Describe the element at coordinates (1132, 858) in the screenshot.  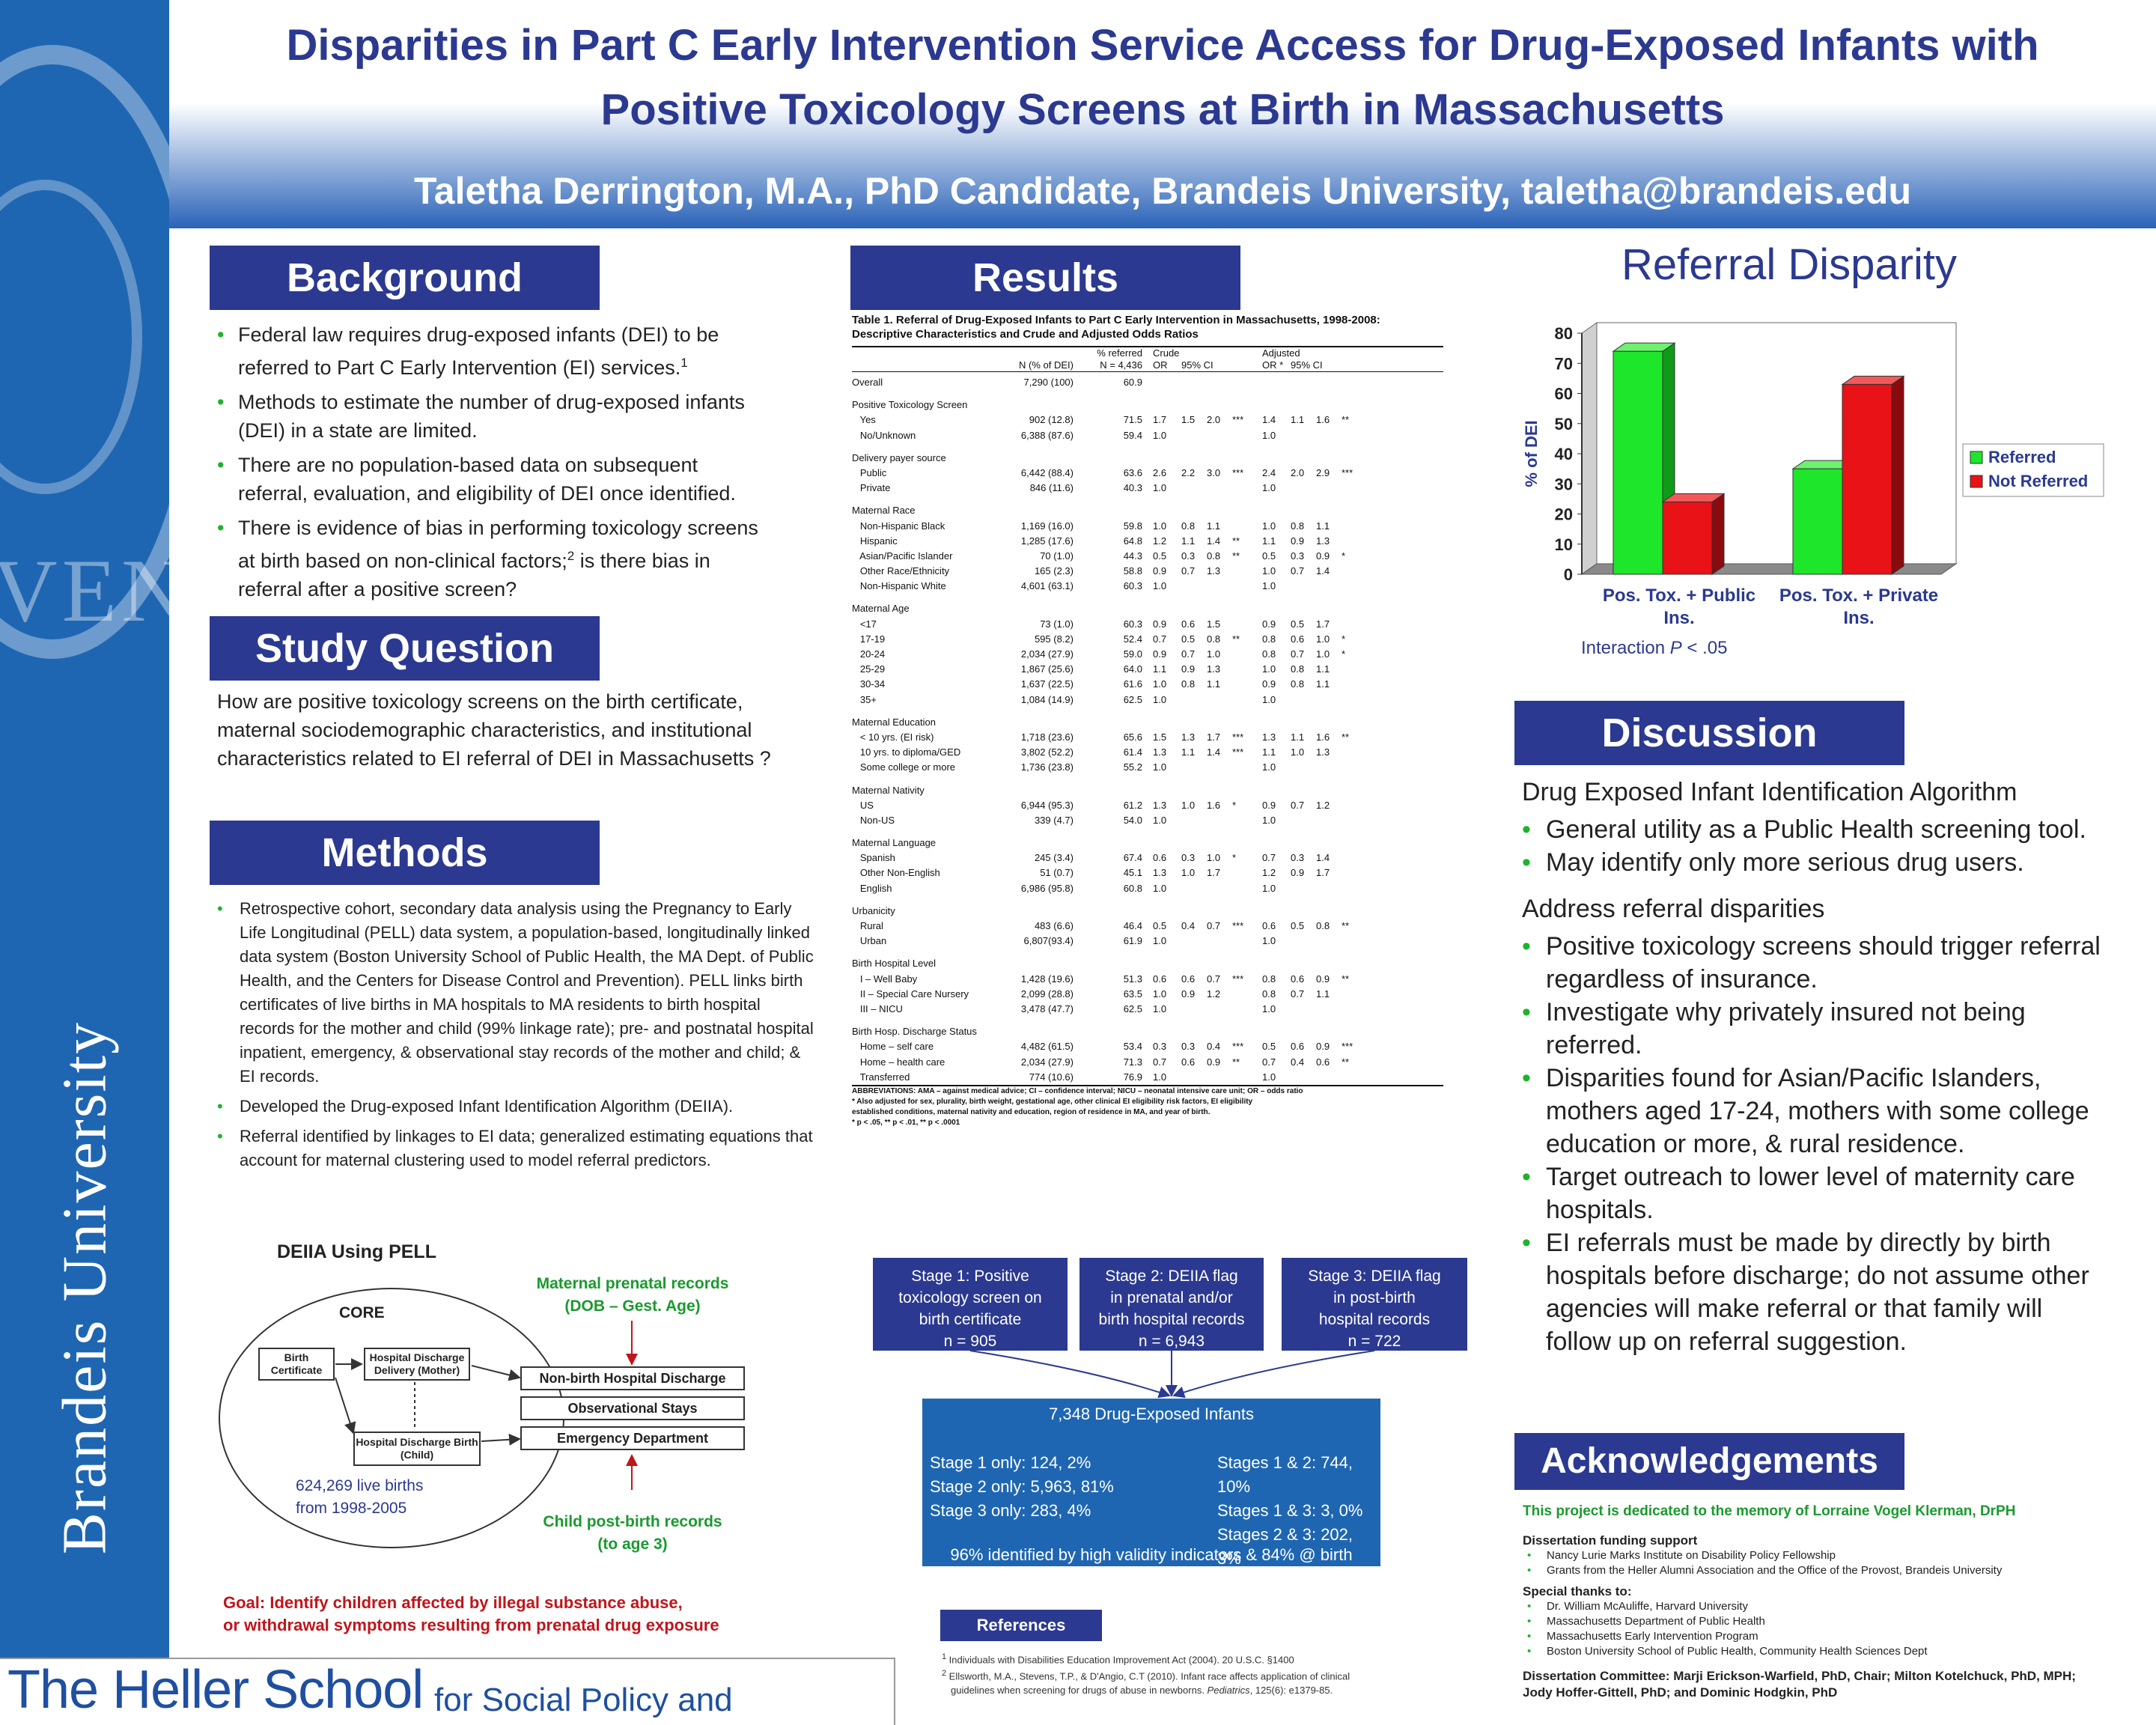
I see `table-cell: 67.4` at that location.